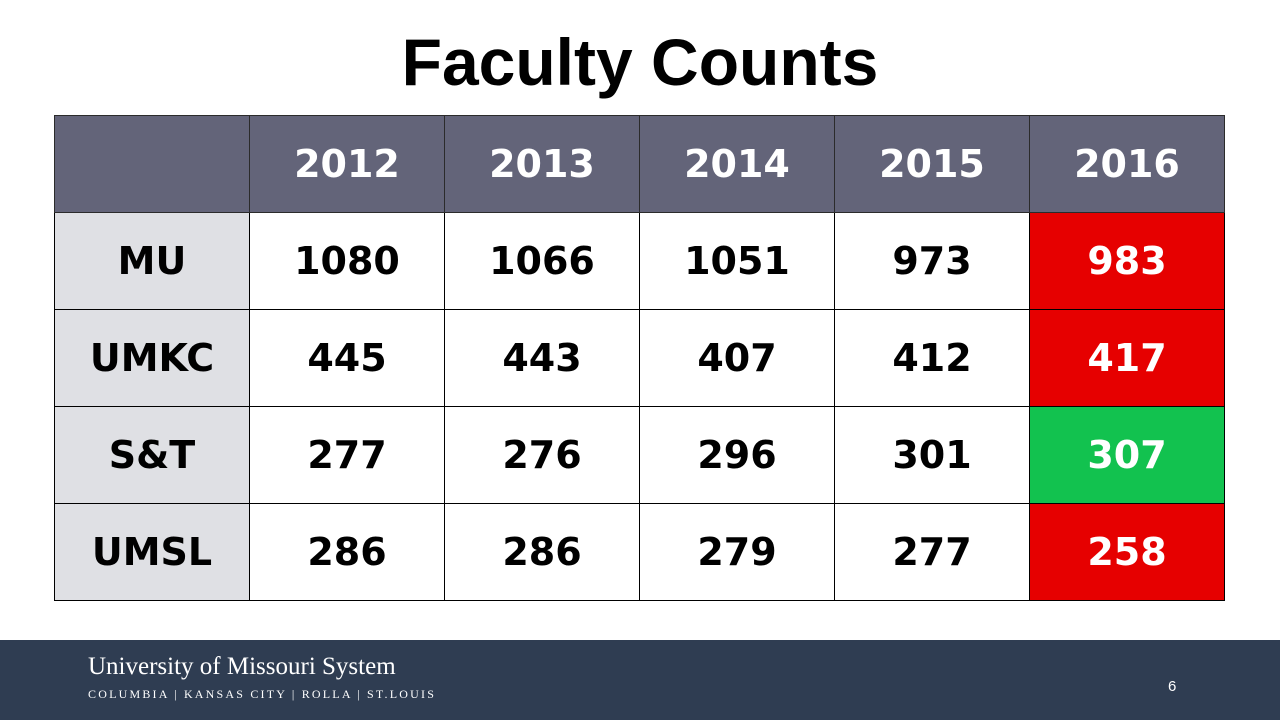 This screenshot has width=1280, height=720. I want to click on table-row: UMKC 445 443 407 412 417, so click(639, 358).